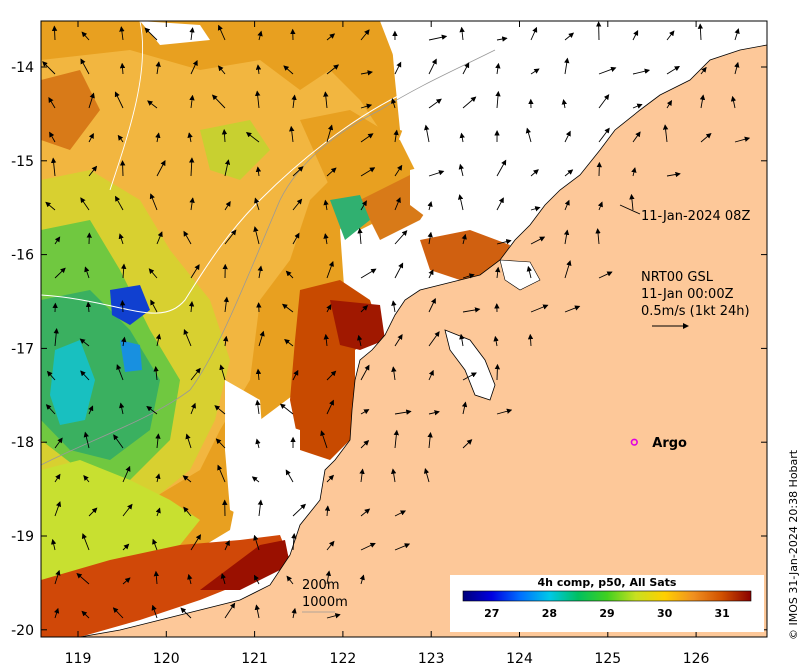 This screenshot has width=810, height=672. Describe the element at coordinates (166, 659) in the screenshot. I see `lon-tick-label: 120` at that location.